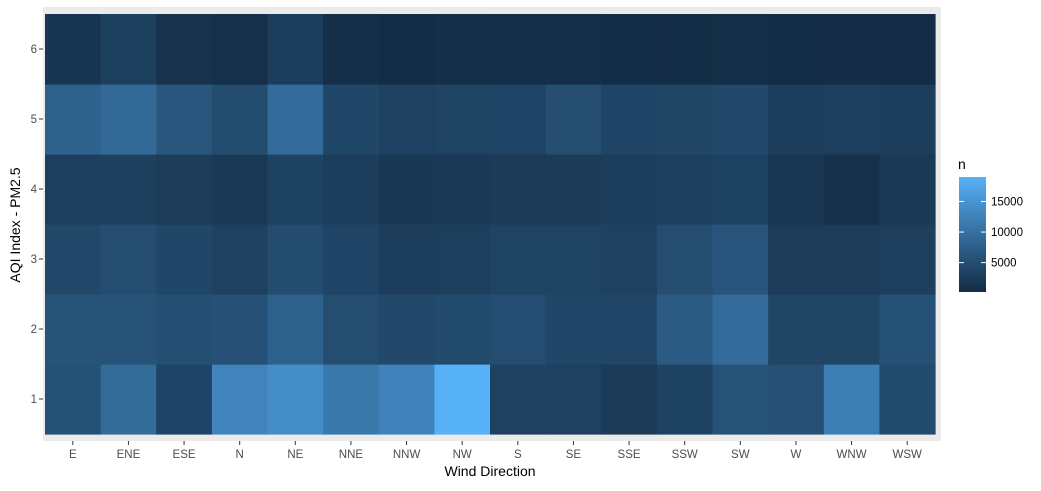 The height and width of the screenshot is (491, 1041). I want to click on y-tick-label: 5, so click(34, 120).